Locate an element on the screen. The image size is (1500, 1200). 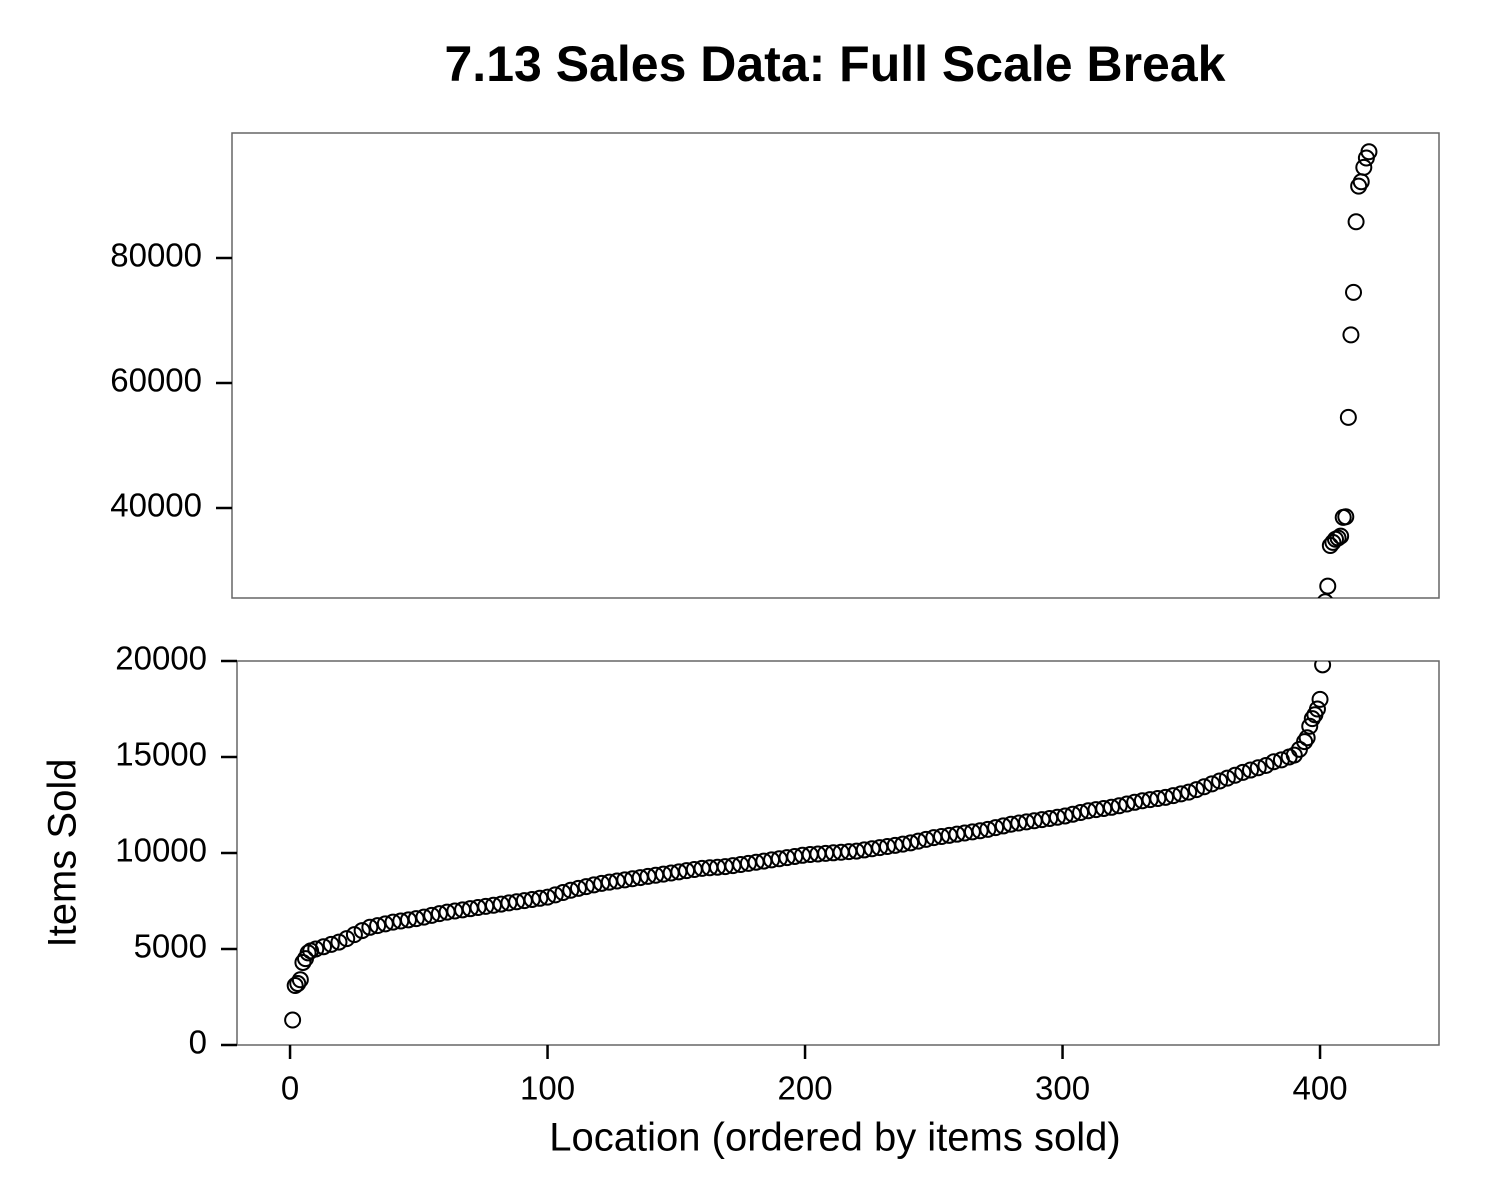
x-tick-label: 100 is located at coordinates (547, 1088).